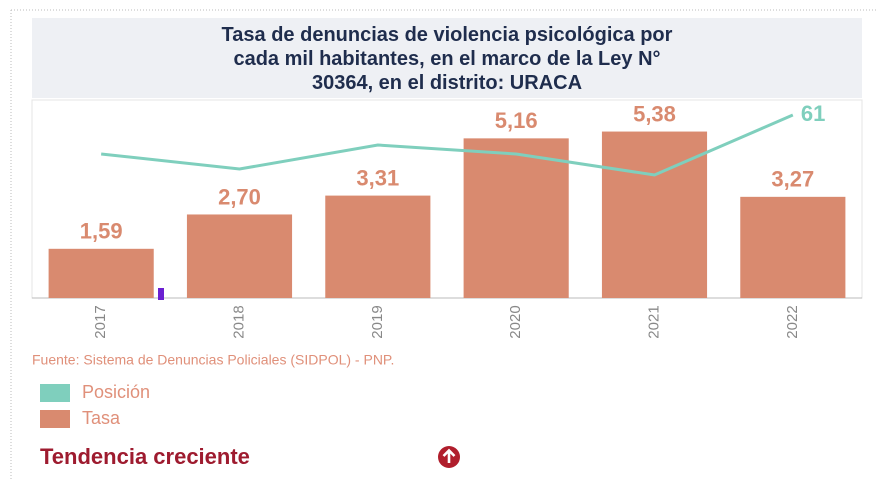 Image resolution: width=876 pixels, height=481 pixels. Describe the element at coordinates (449, 455) in the screenshot. I see `trend-arrow` at that location.